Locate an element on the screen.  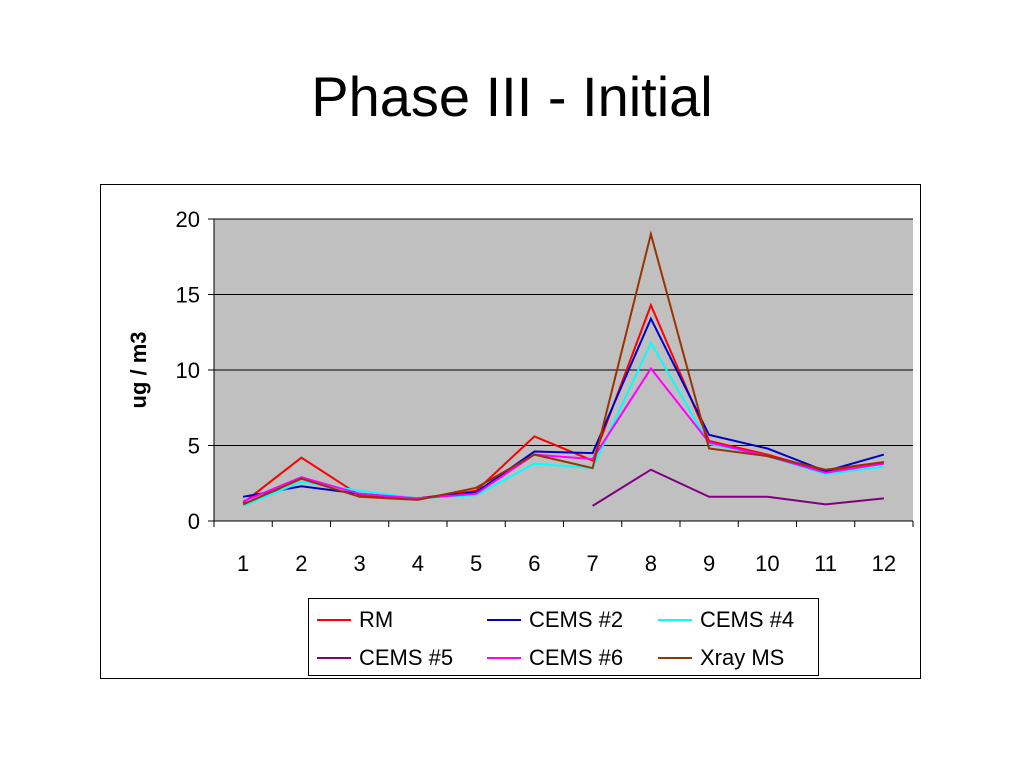
x-tick-label: 9 is located at coordinates (709, 563).